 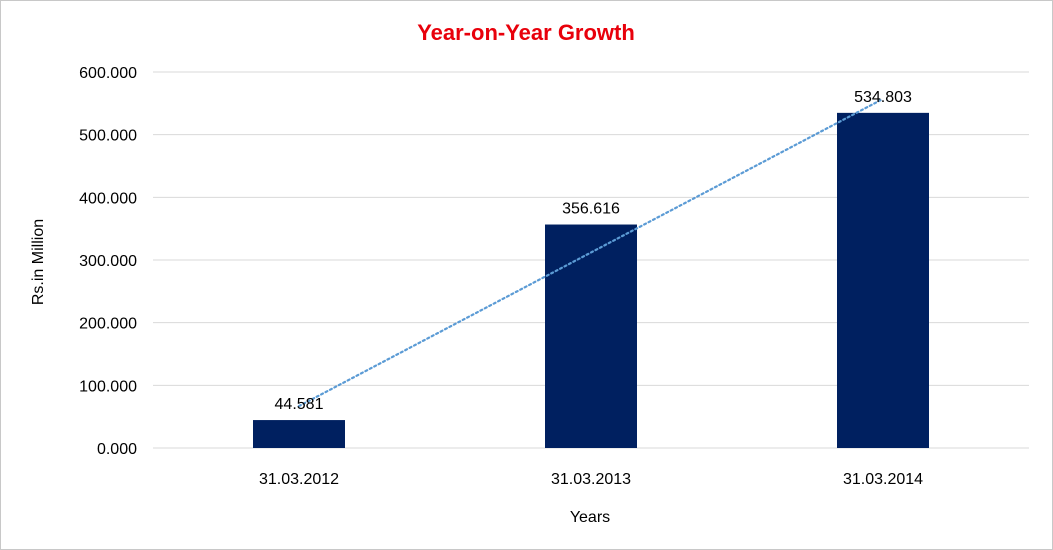 What do you see at coordinates (108, 386) in the screenshot?
I see `y-tick-label: 100.000` at bounding box center [108, 386].